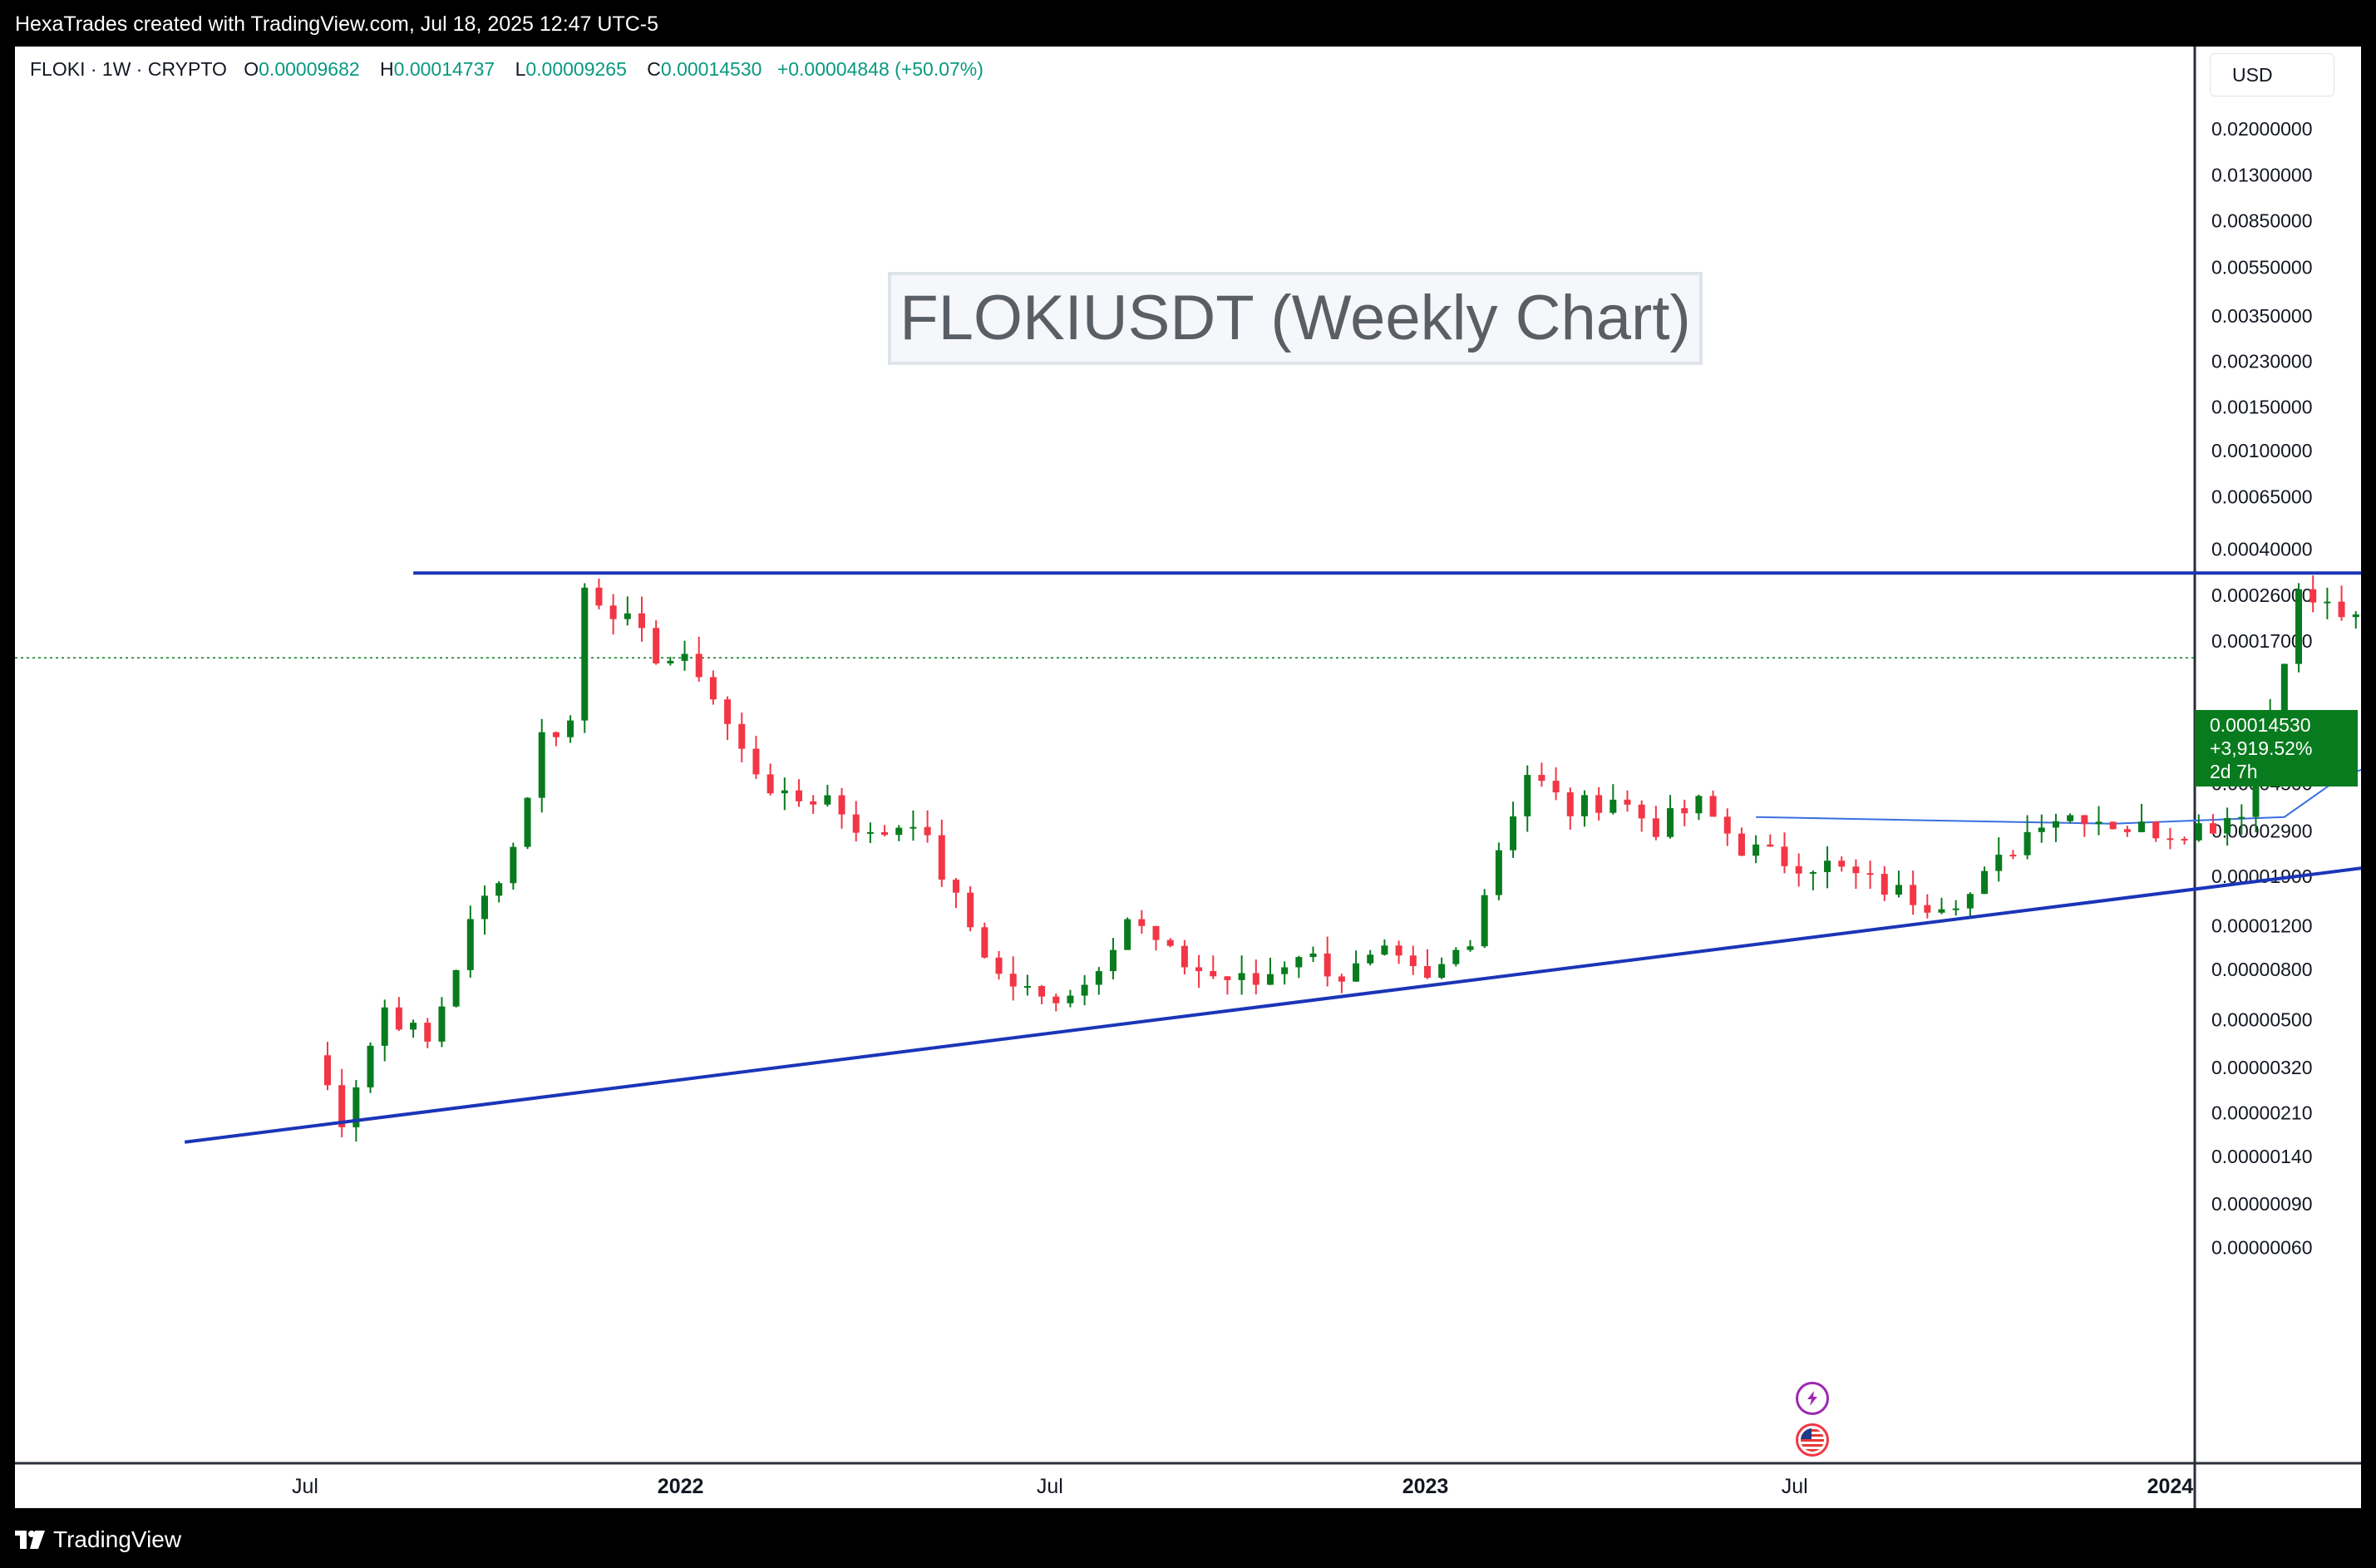 This screenshot has height=1568, width=2376. What do you see at coordinates (2058, 796) in the screenshot?
I see `moving-average-line` at bounding box center [2058, 796].